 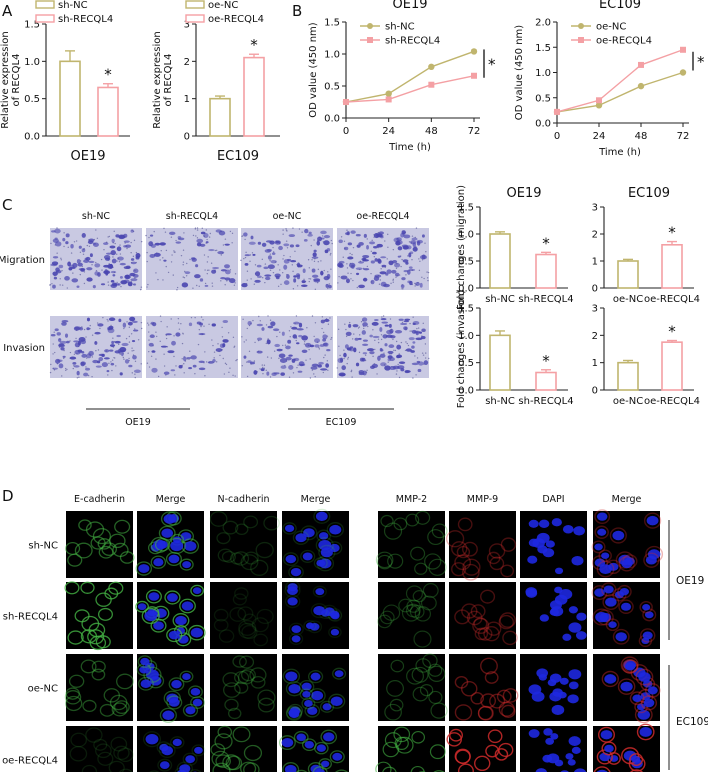 What do you see at coordinates (595, 391) in the screenshot?
I see `chart-C4-y-tick-label: 0` at bounding box center [595, 391].